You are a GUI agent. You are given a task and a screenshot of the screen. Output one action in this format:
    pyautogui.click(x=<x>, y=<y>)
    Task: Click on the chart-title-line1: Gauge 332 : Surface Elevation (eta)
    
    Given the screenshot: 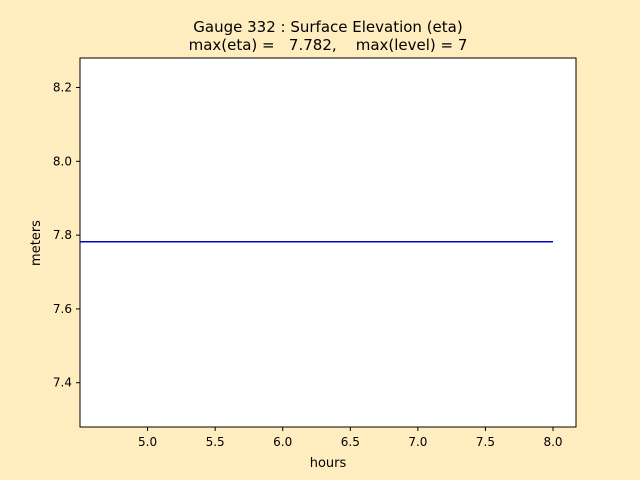 What is the action you would take?
    pyautogui.click(x=327, y=27)
    